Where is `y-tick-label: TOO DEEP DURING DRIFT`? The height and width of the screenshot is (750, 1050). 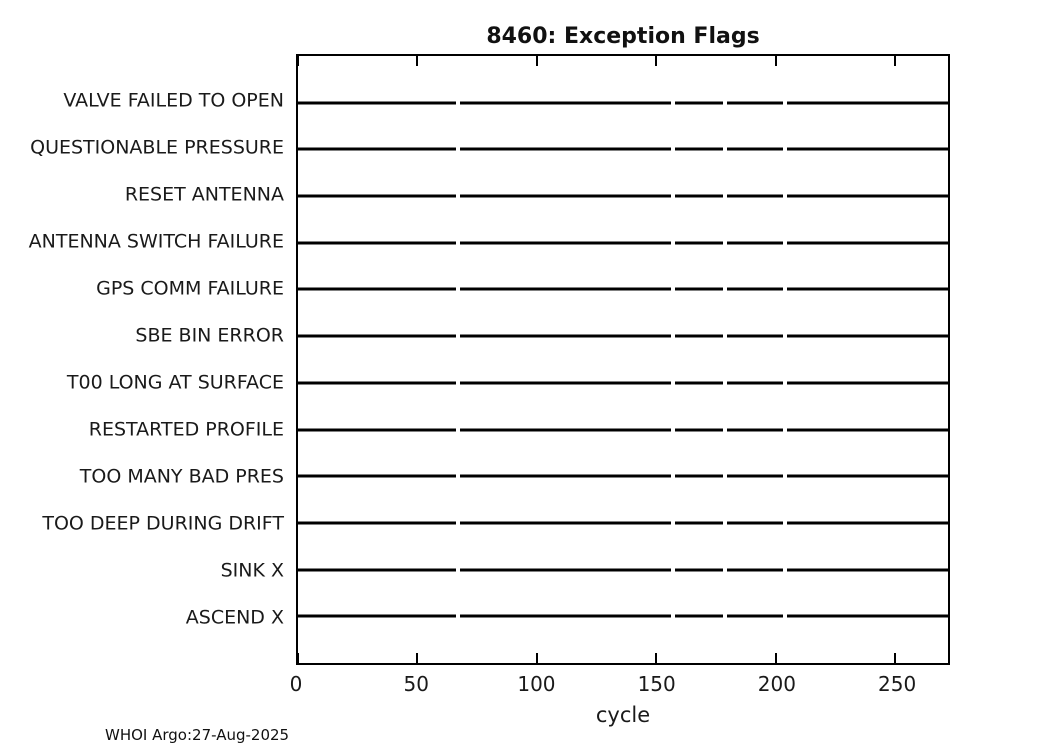 y-tick-label: TOO DEEP DURING DRIFT is located at coordinates (163, 523).